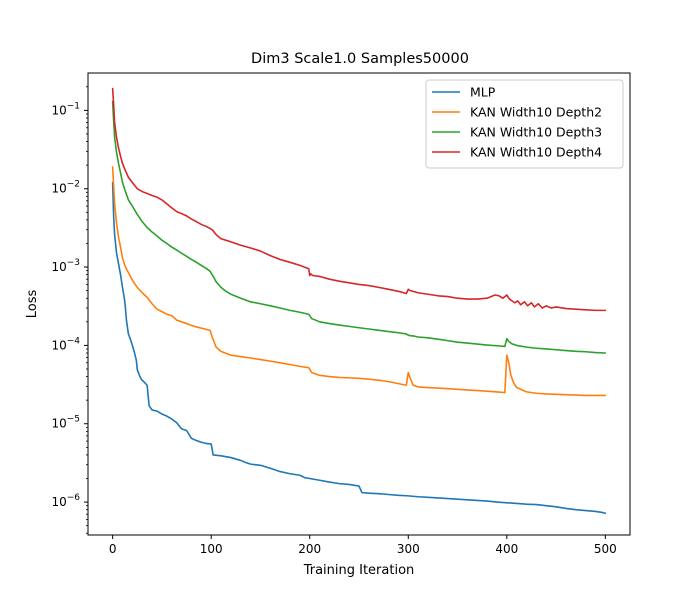 The width and height of the screenshot is (700, 600). I want to click on x-axis-label: Training Iteration, so click(359, 570).